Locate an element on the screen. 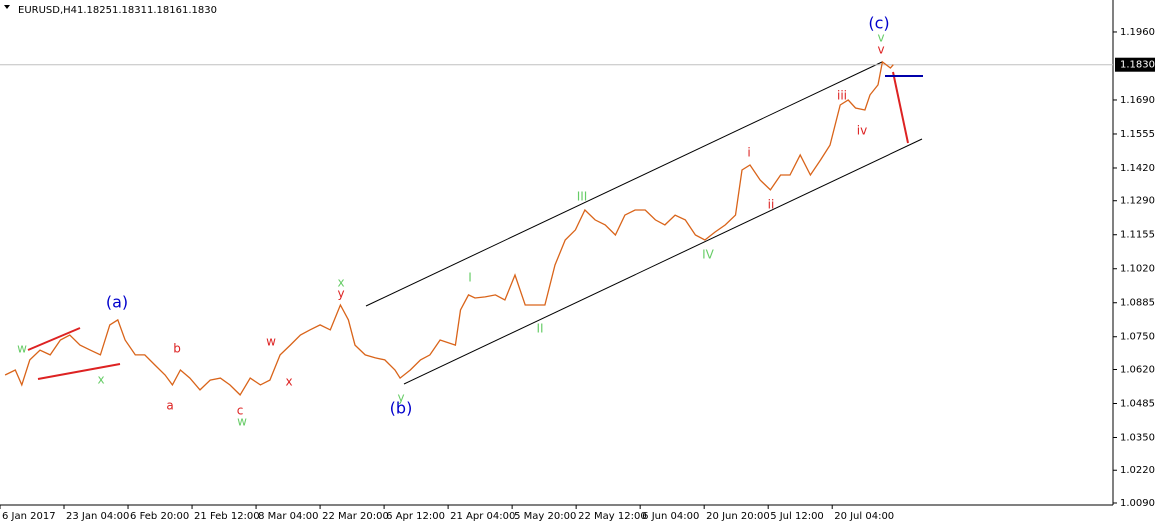 This screenshot has width=1155, height=527. ohlc-open: 1.1825 is located at coordinates (94, 10).